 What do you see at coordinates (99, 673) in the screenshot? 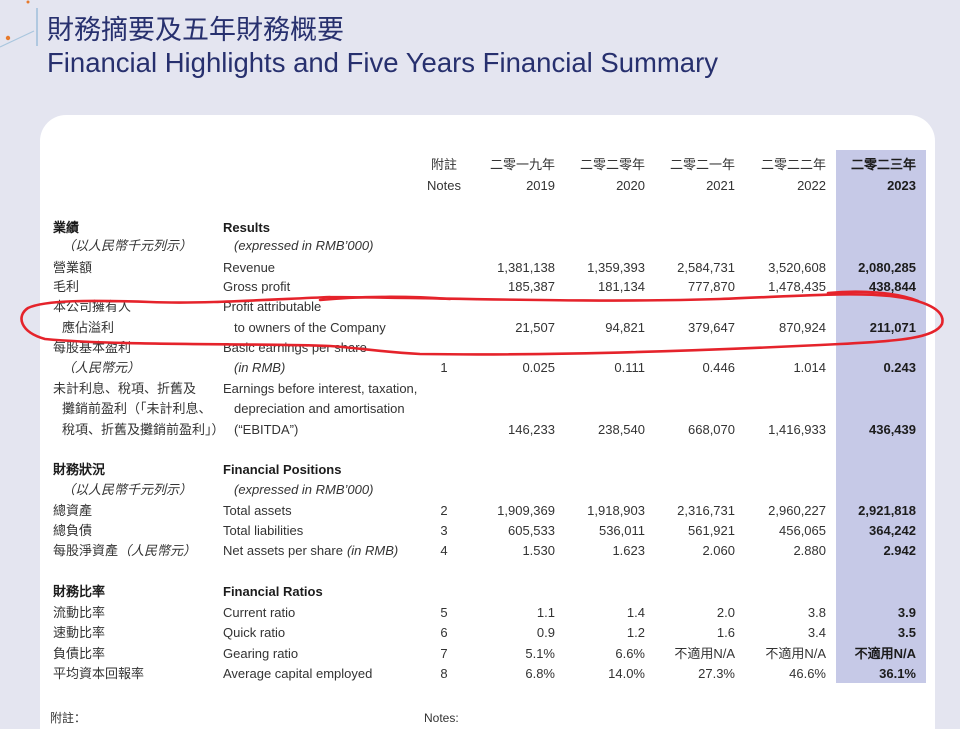
I see `label-zh: 平均資本回報率` at bounding box center [99, 673].